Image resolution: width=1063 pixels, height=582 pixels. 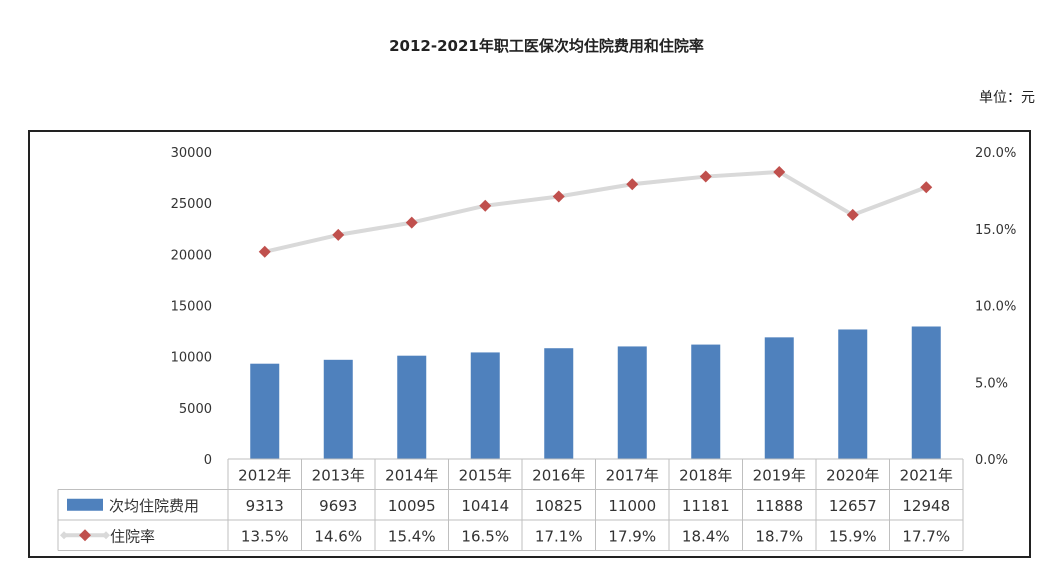 I want to click on bar-value-label: 9693, so click(x=338, y=506).